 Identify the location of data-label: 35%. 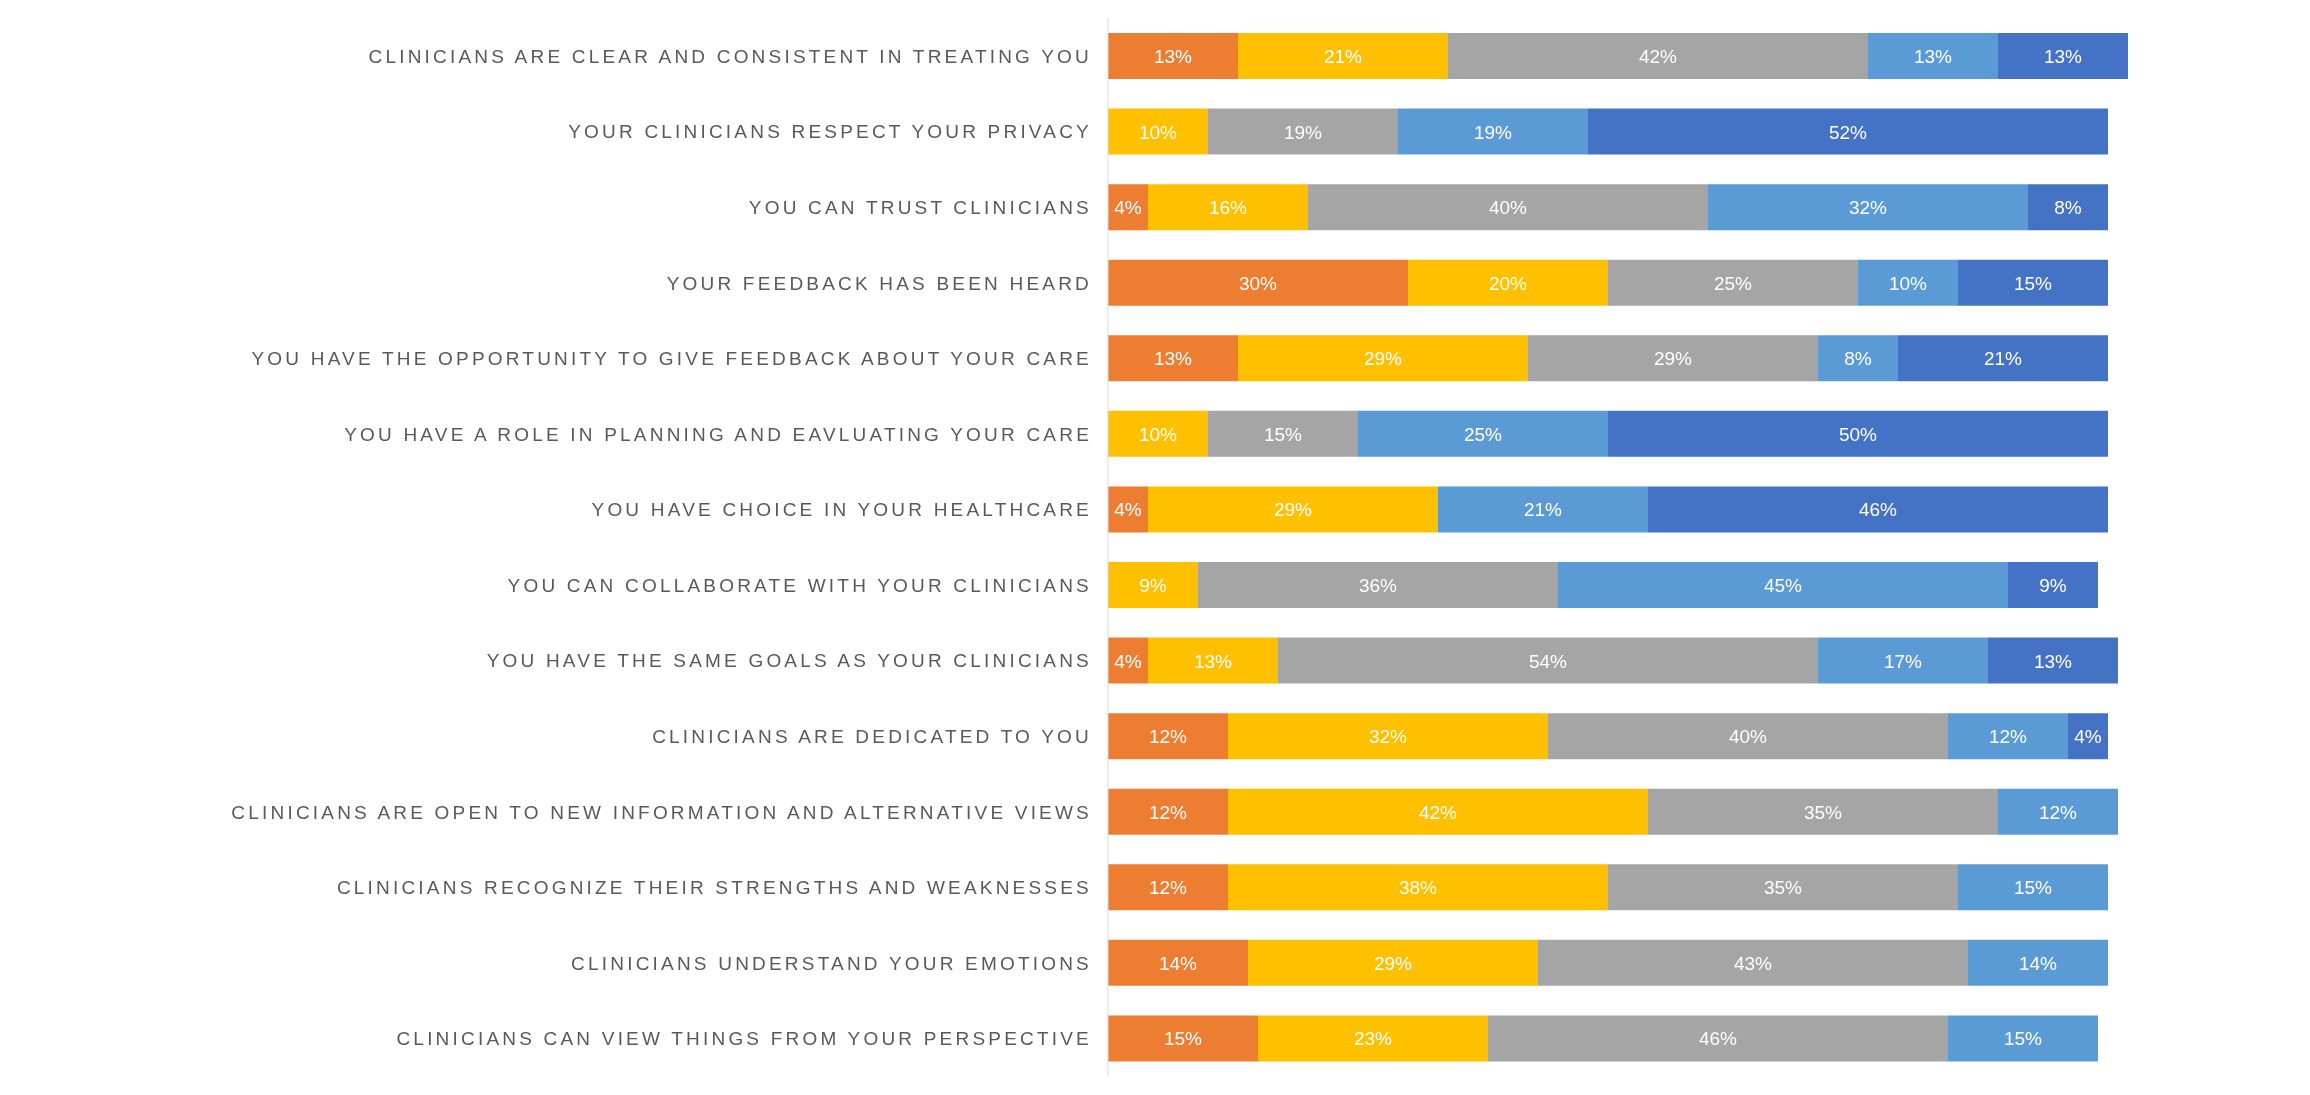
(1783, 888).